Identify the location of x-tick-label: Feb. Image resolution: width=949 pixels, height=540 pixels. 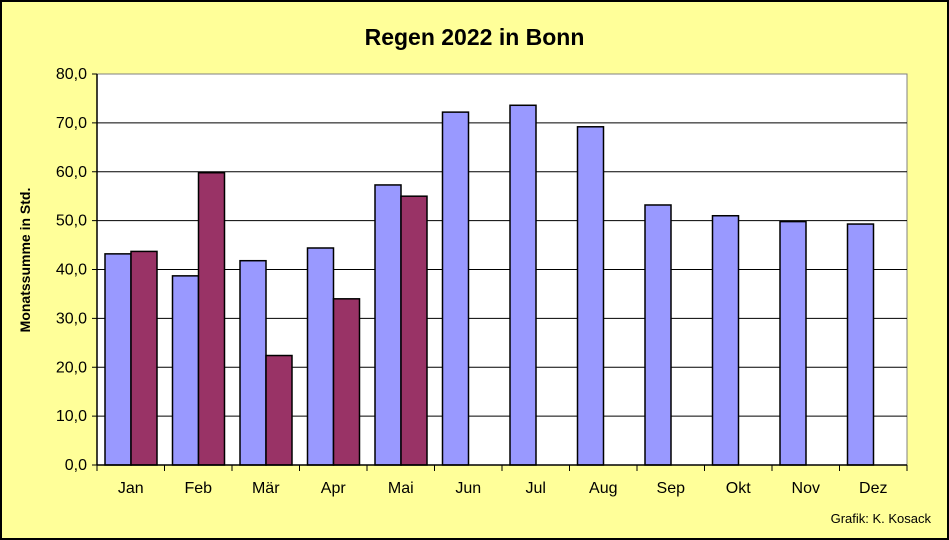
(198, 488).